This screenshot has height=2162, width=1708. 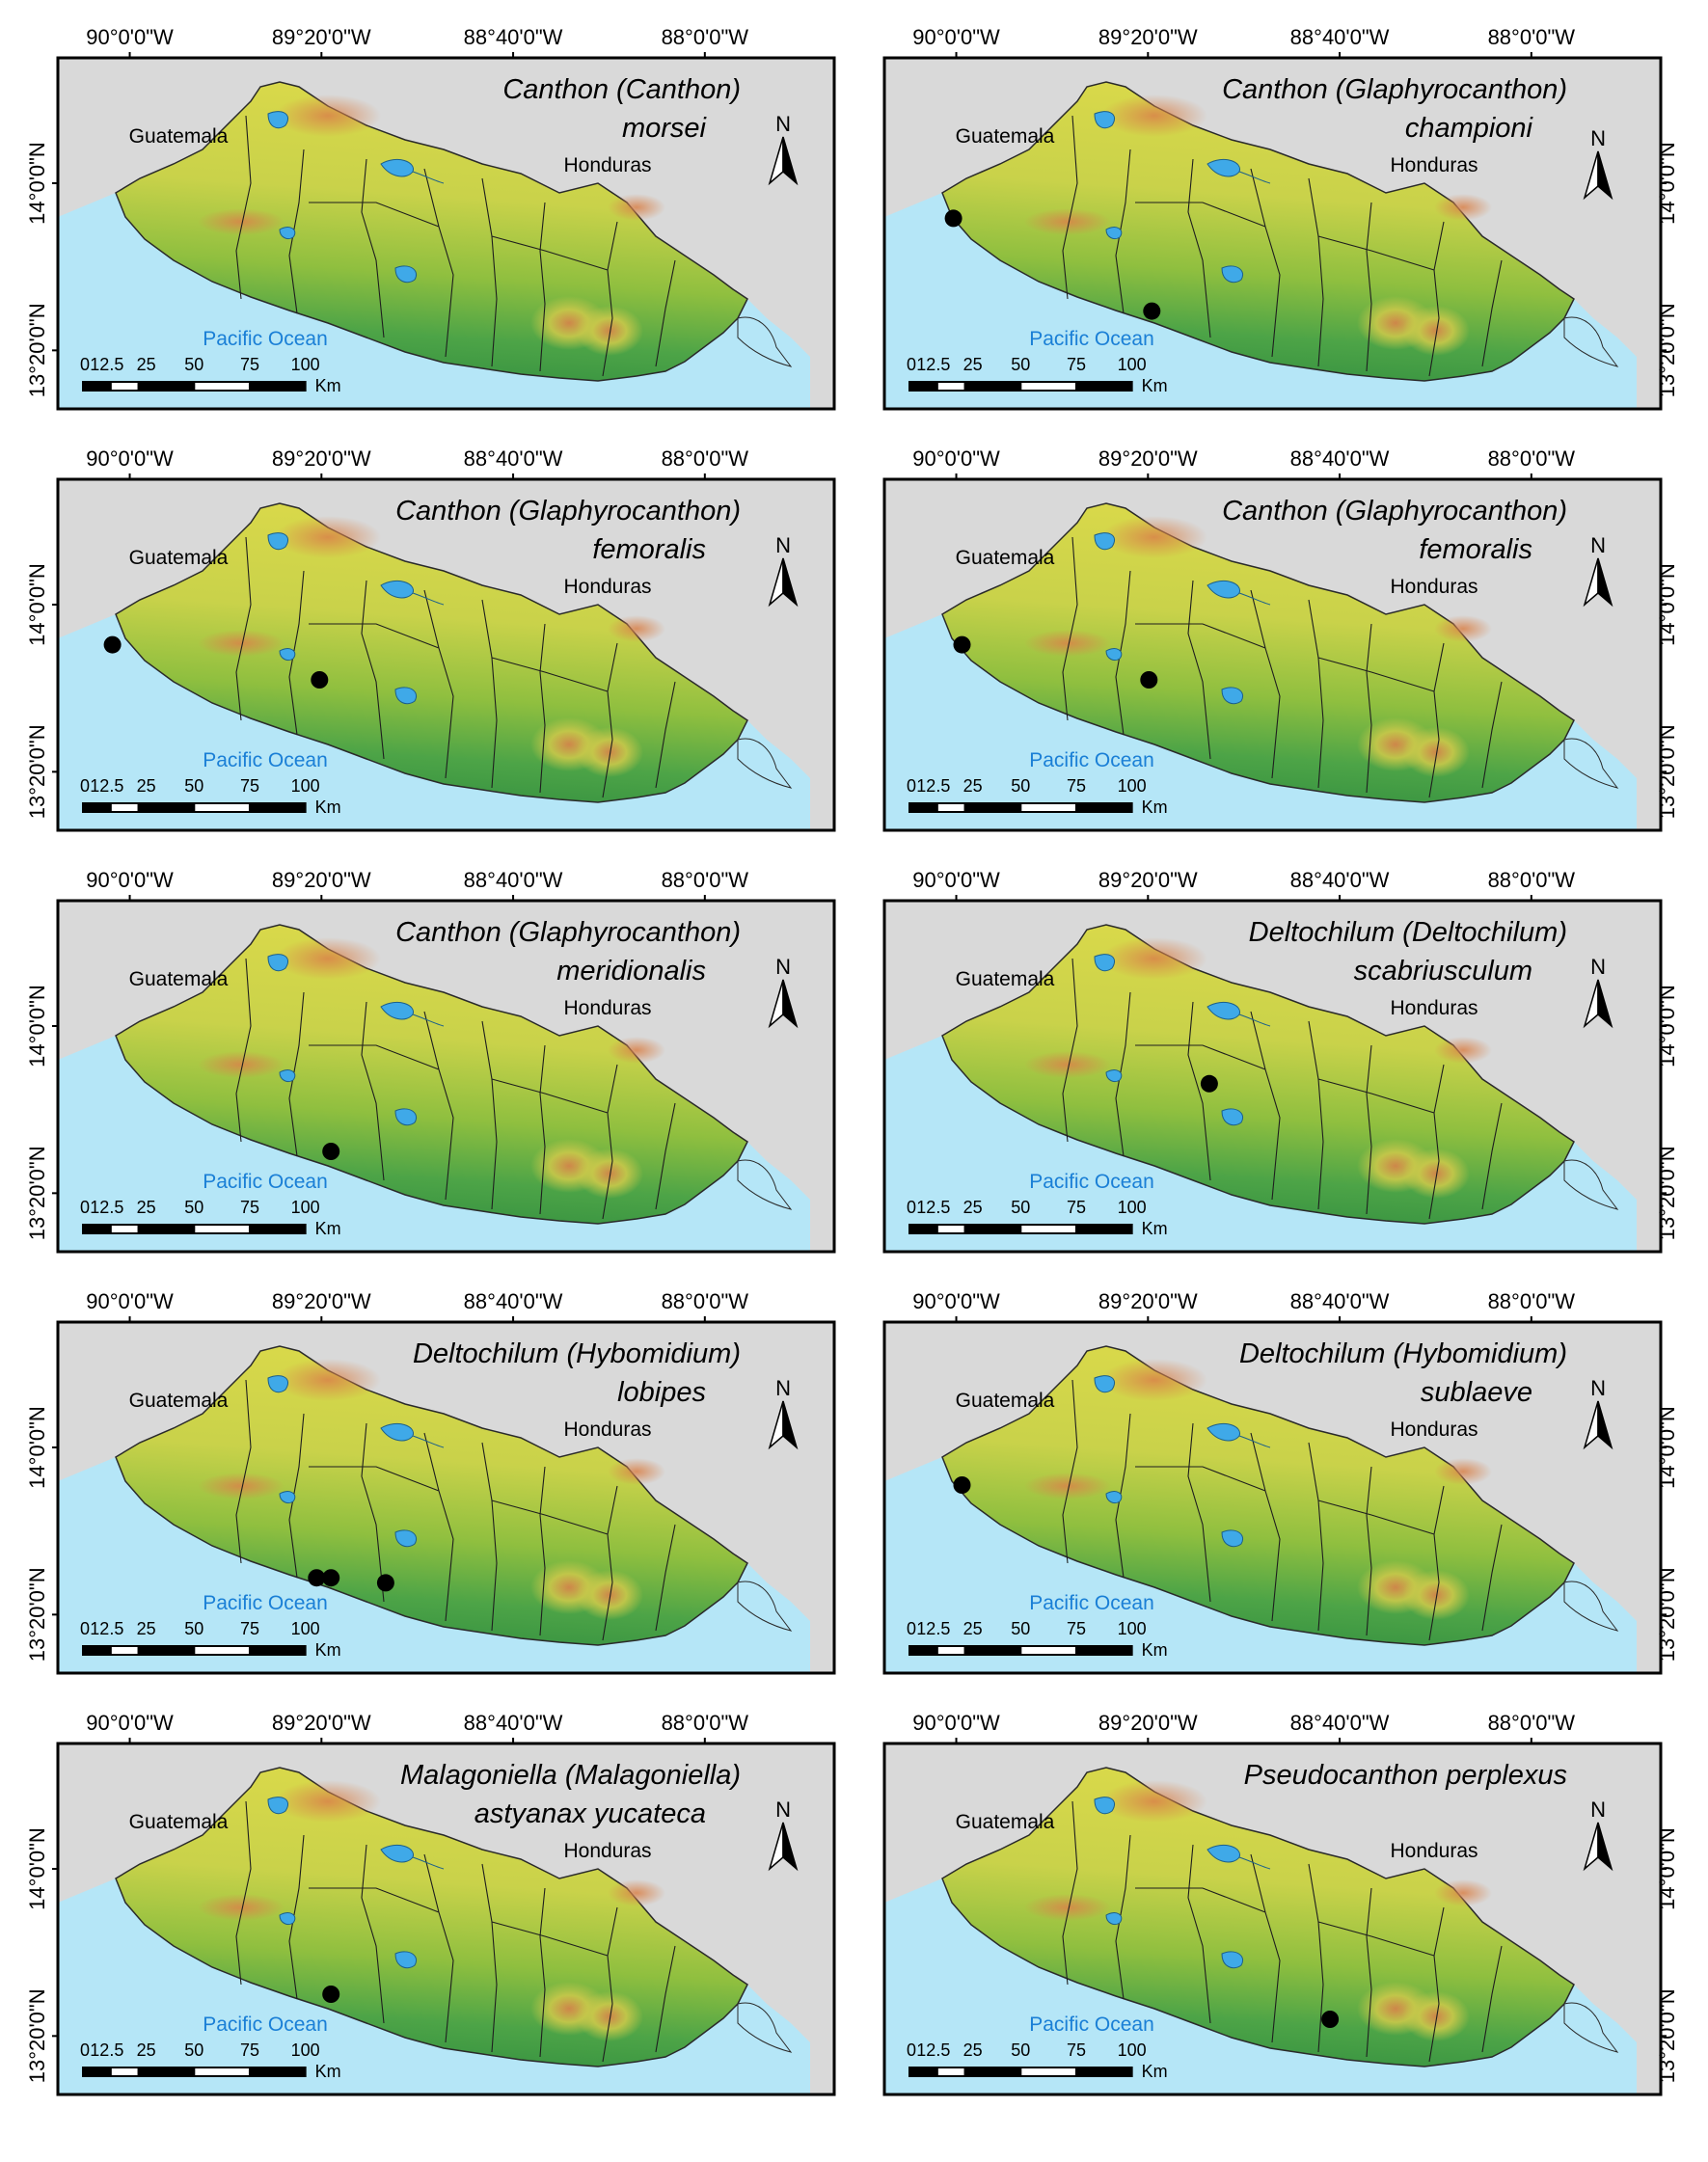 What do you see at coordinates (1403, 1353) in the screenshot?
I see `species-title-line1: Deltochilum (Hybomidium)` at bounding box center [1403, 1353].